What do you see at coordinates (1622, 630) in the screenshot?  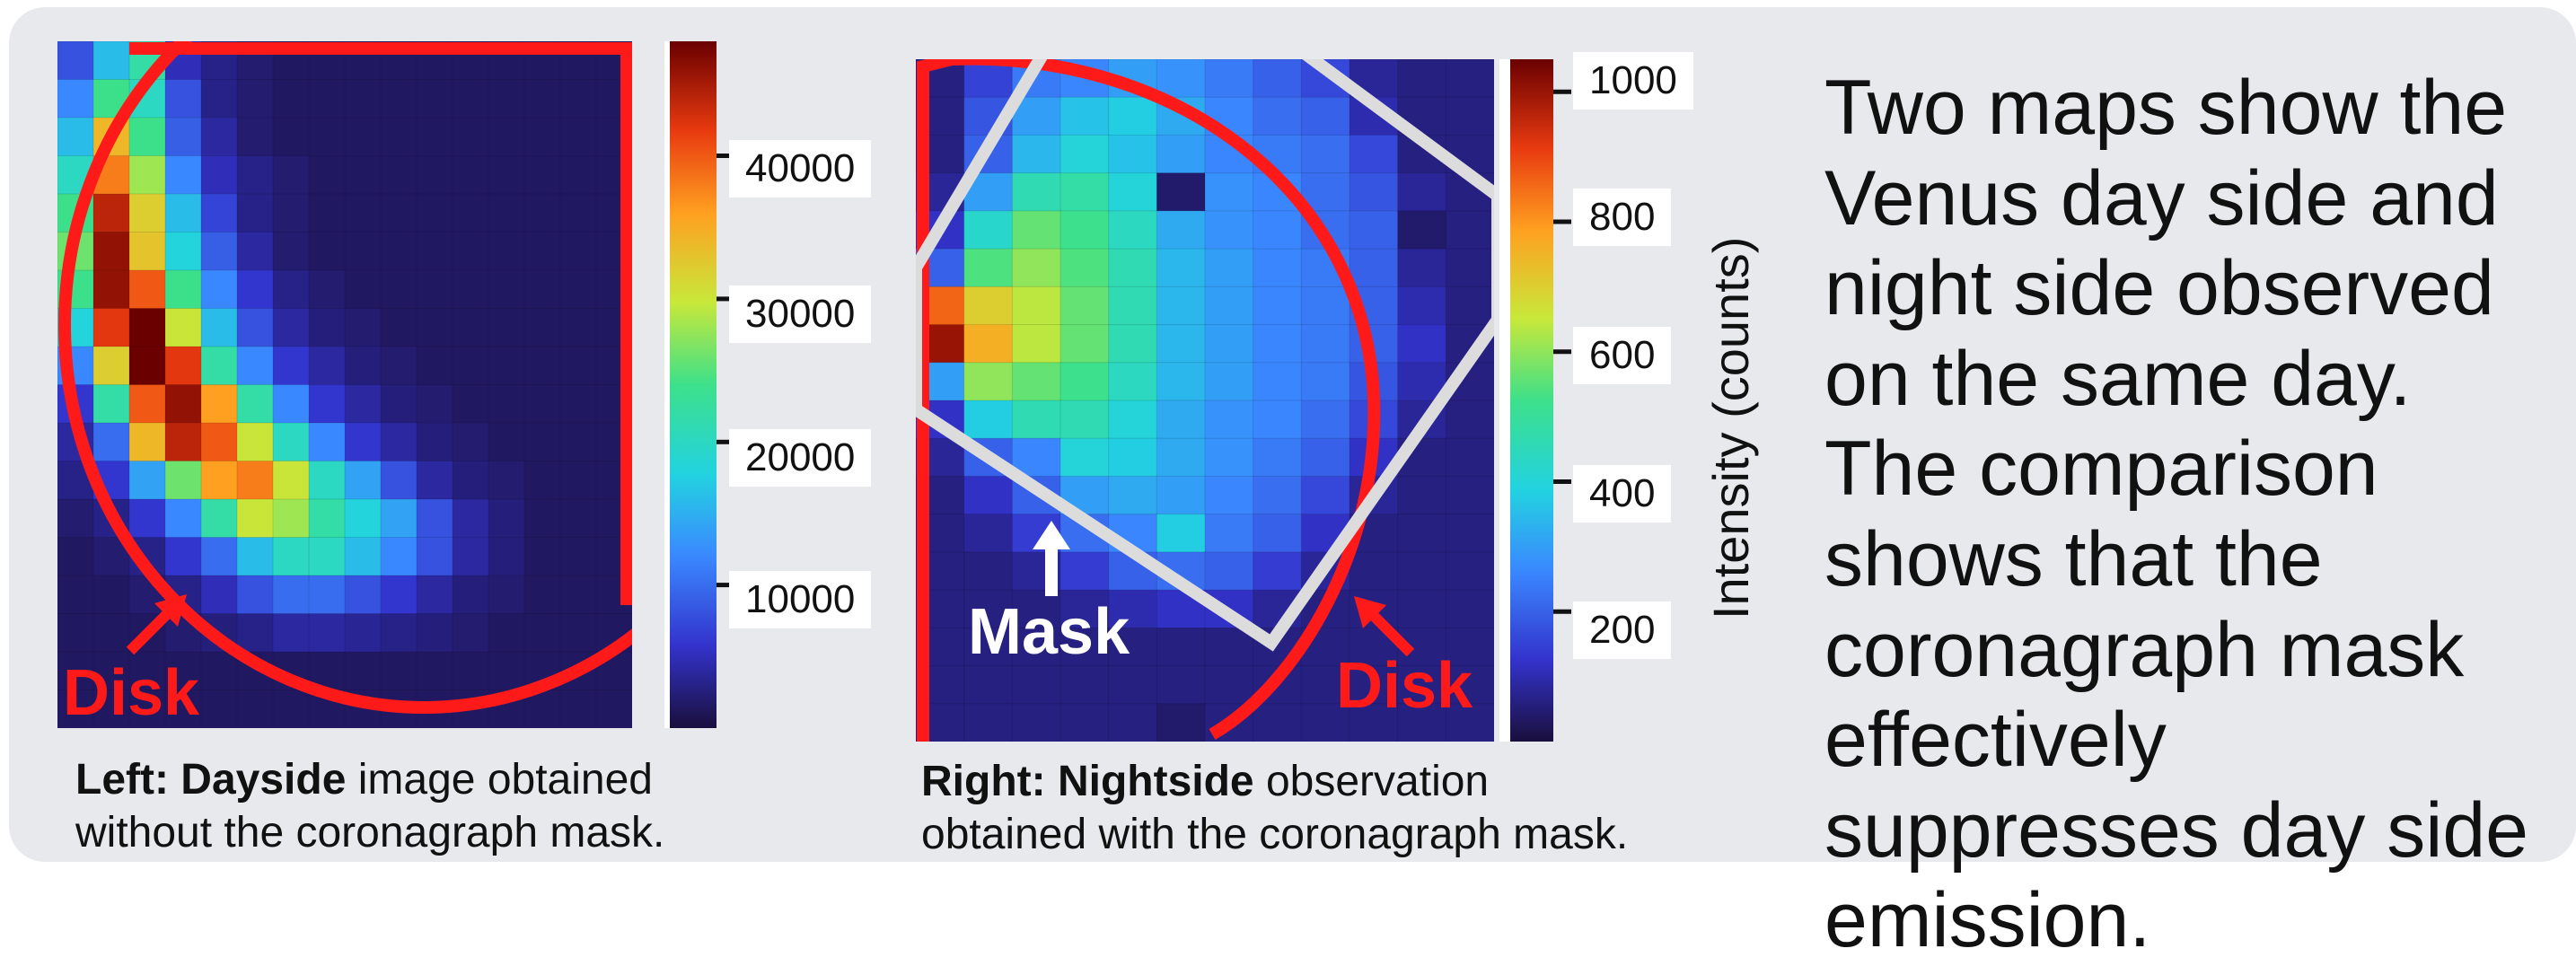 I see `nightside-colorbar-tick: 200` at bounding box center [1622, 630].